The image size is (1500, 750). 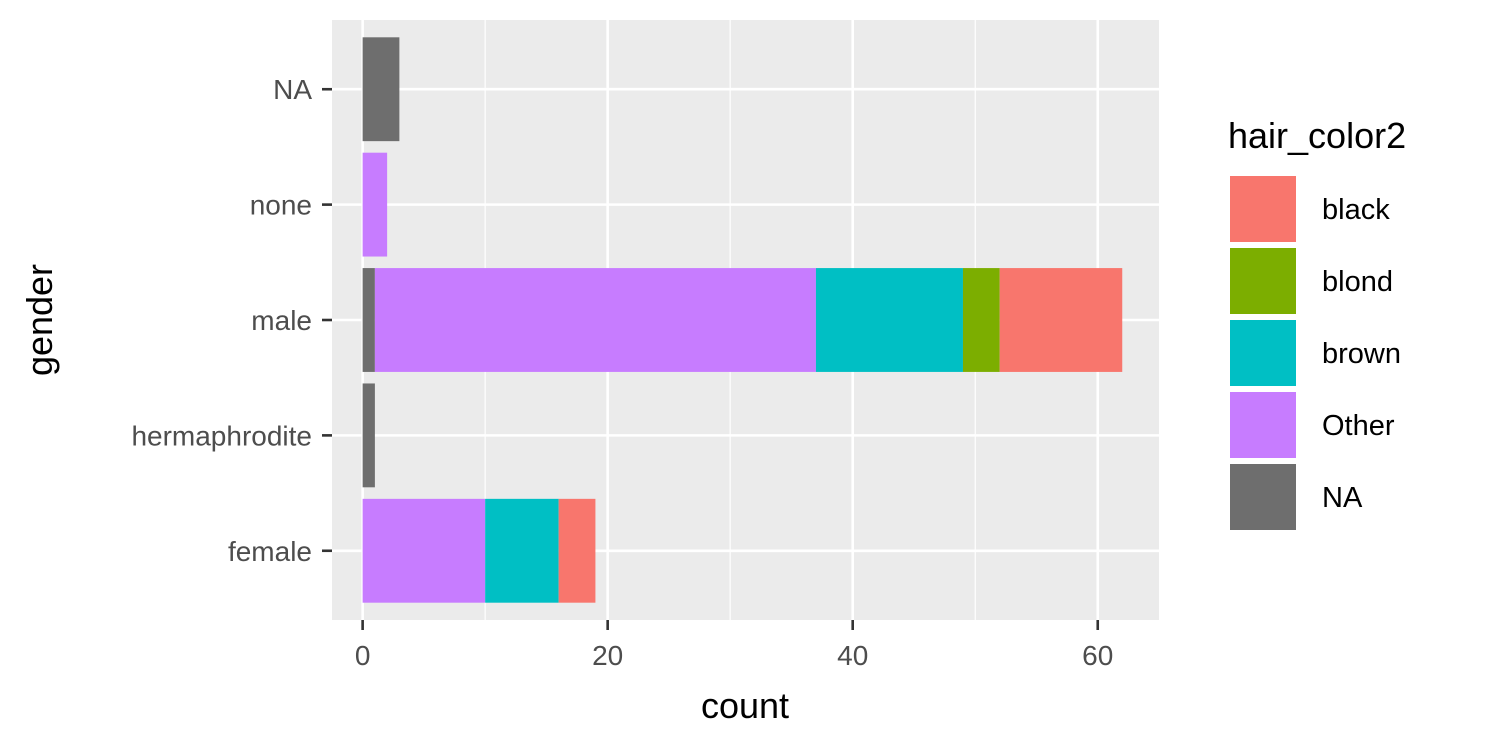 What do you see at coordinates (1263, 497) in the screenshot?
I see `legend-key-NA` at bounding box center [1263, 497].